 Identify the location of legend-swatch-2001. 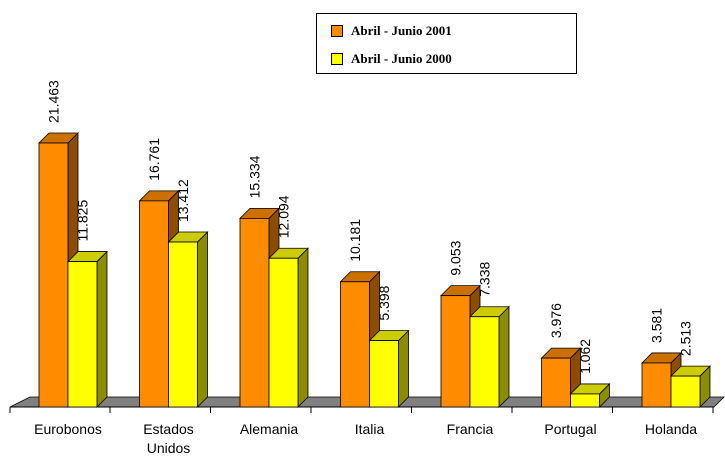
(337, 31).